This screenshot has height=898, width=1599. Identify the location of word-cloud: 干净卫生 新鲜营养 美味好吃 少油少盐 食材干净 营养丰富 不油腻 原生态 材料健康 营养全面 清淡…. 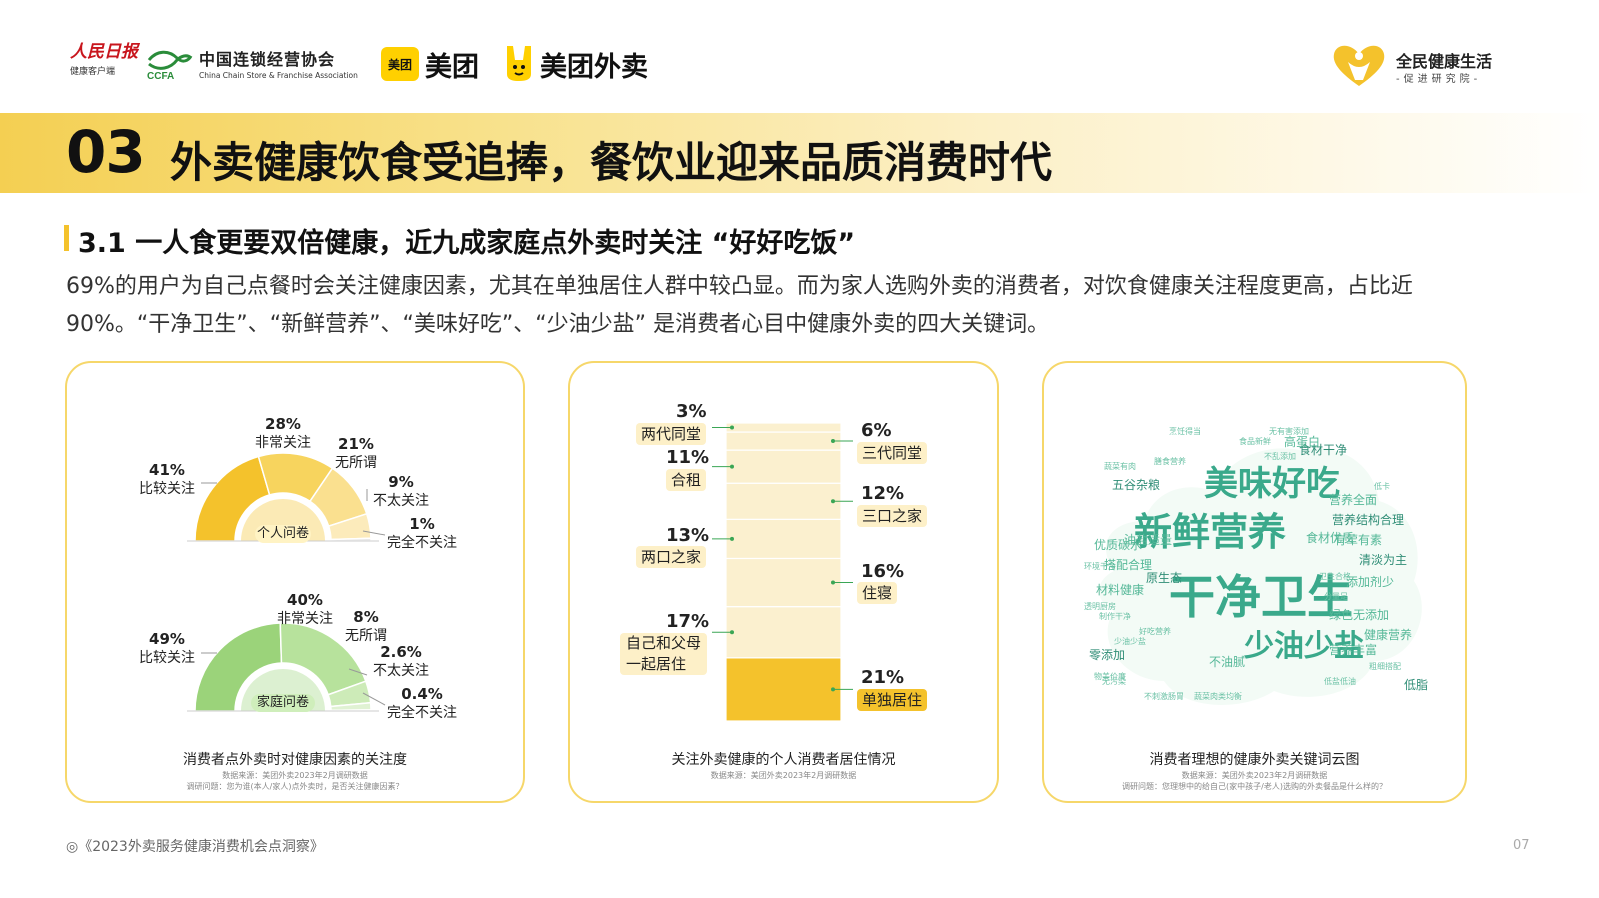
(1256, 576).